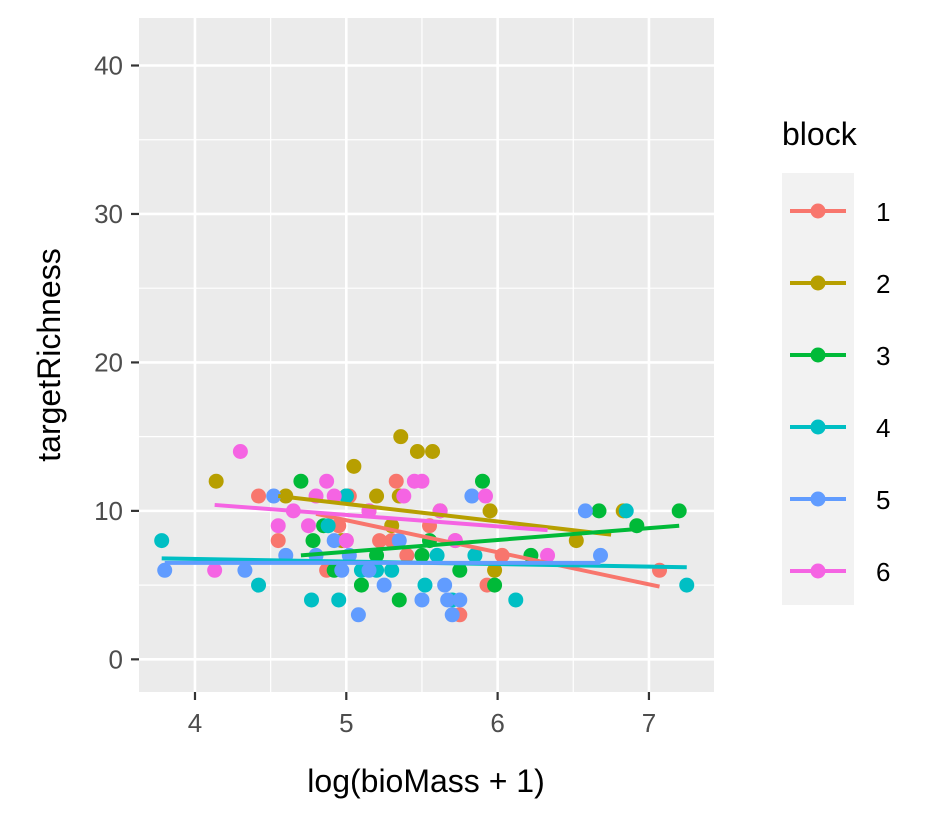 Image resolution: width=944 pixels, height=826 pixels. I want to click on y-tick-label: 20, so click(108, 362).